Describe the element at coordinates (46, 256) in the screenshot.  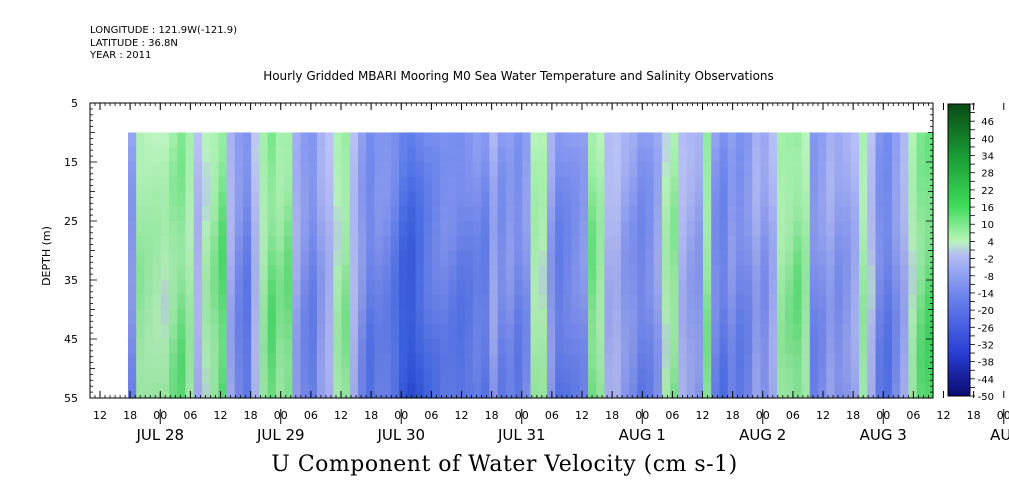
I see `y-axis-label: DEPTH (m)` at that location.